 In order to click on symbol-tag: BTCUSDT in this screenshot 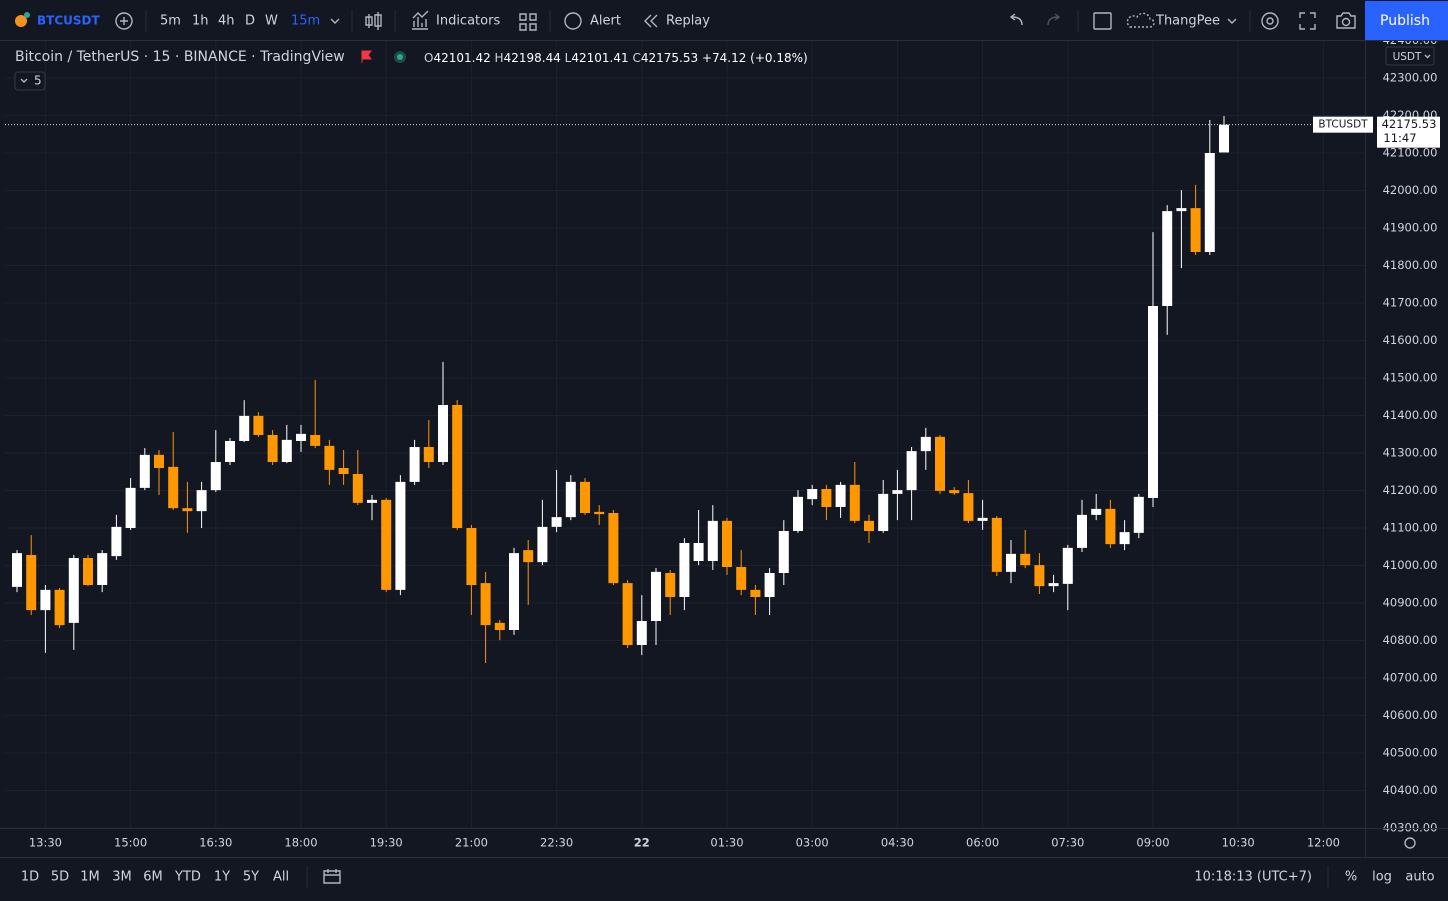, I will do `click(1343, 125)`.